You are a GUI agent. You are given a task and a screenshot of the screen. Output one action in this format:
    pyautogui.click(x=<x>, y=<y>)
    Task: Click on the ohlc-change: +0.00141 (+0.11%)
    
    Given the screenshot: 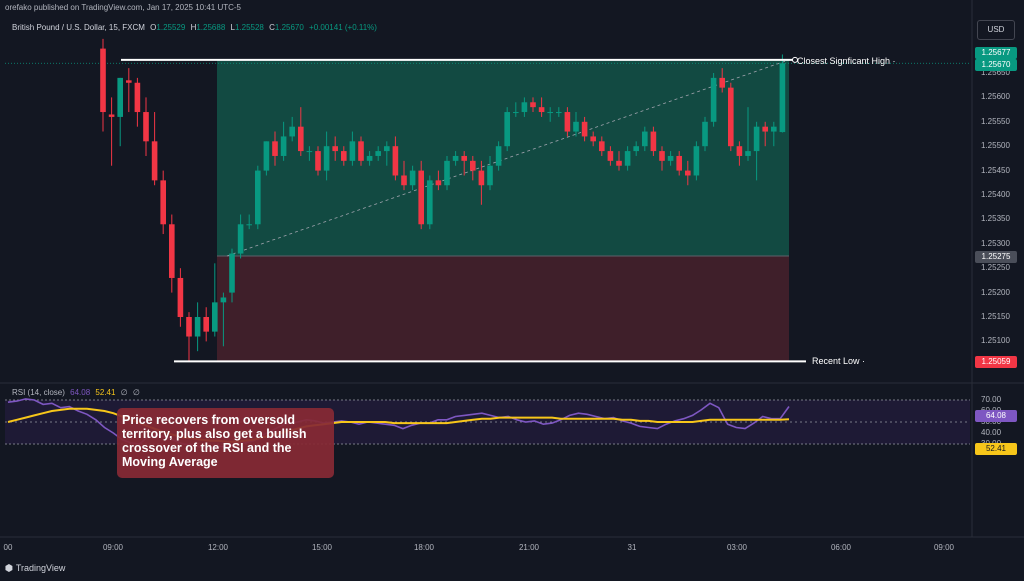 What is the action you would take?
    pyautogui.click(x=343, y=27)
    